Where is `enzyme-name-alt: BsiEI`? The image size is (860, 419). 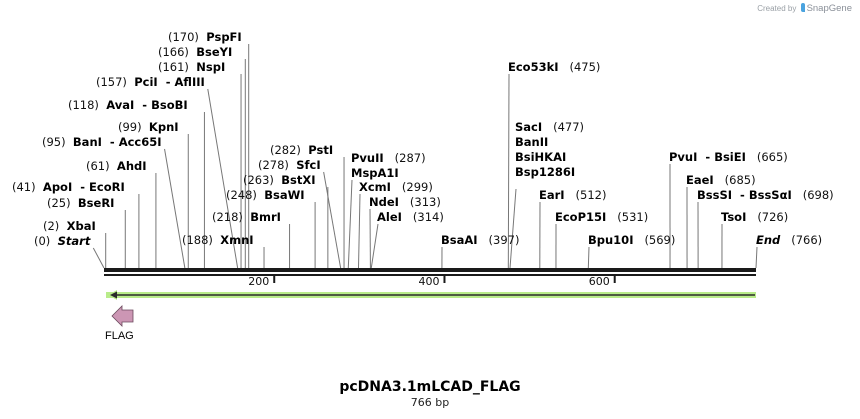 enzyme-name-alt: BsiEI is located at coordinates (730, 157).